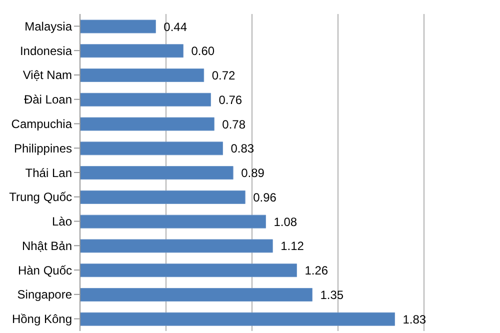  What do you see at coordinates (47, 245) in the screenshot?
I see `y-tick-label: Nhật Bản` at bounding box center [47, 245].